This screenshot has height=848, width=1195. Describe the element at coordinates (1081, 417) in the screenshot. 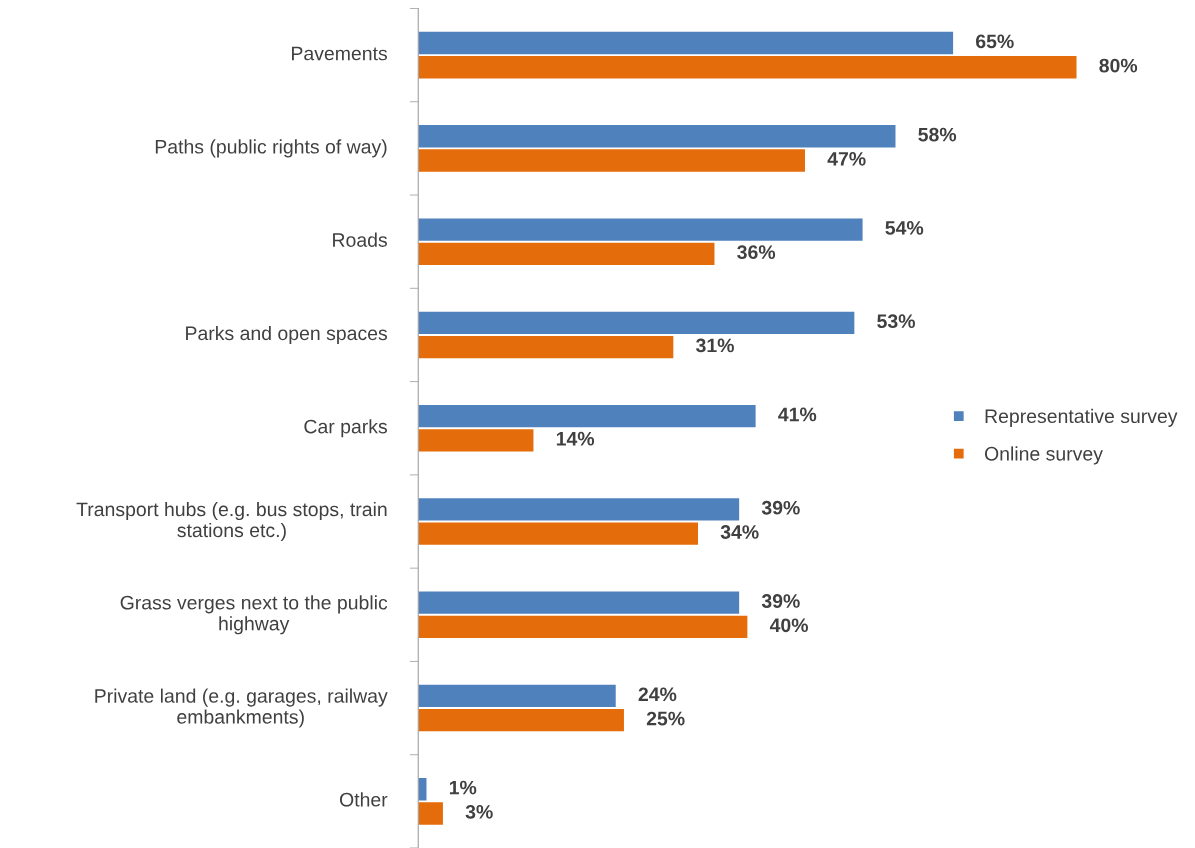

I see `legend-label: Representative survey` at that location.